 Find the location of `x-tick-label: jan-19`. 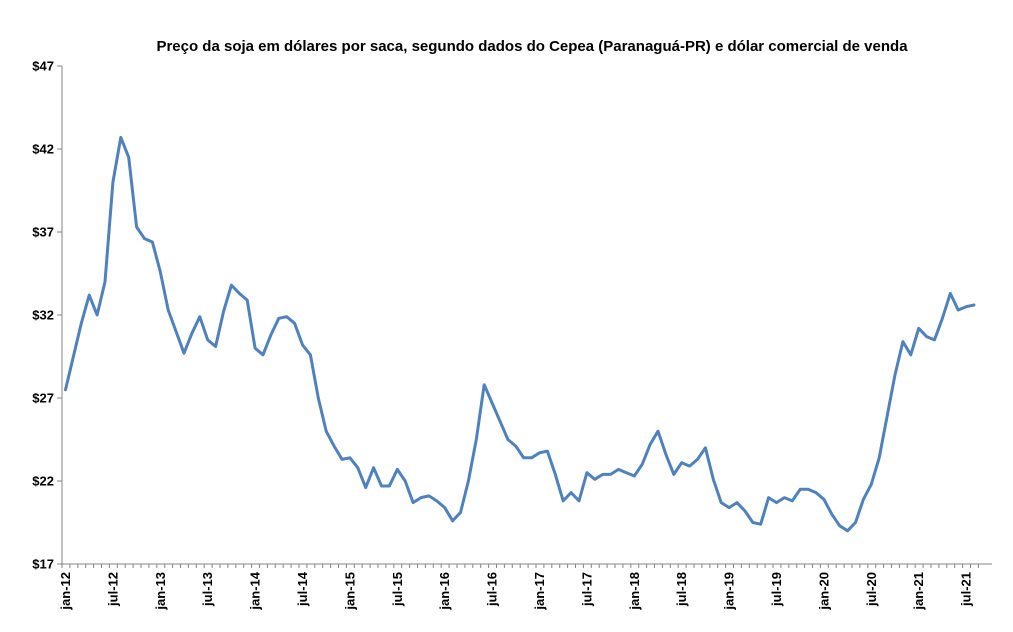

x-tick-label: jan-19 is located at coordinates (729, 591).